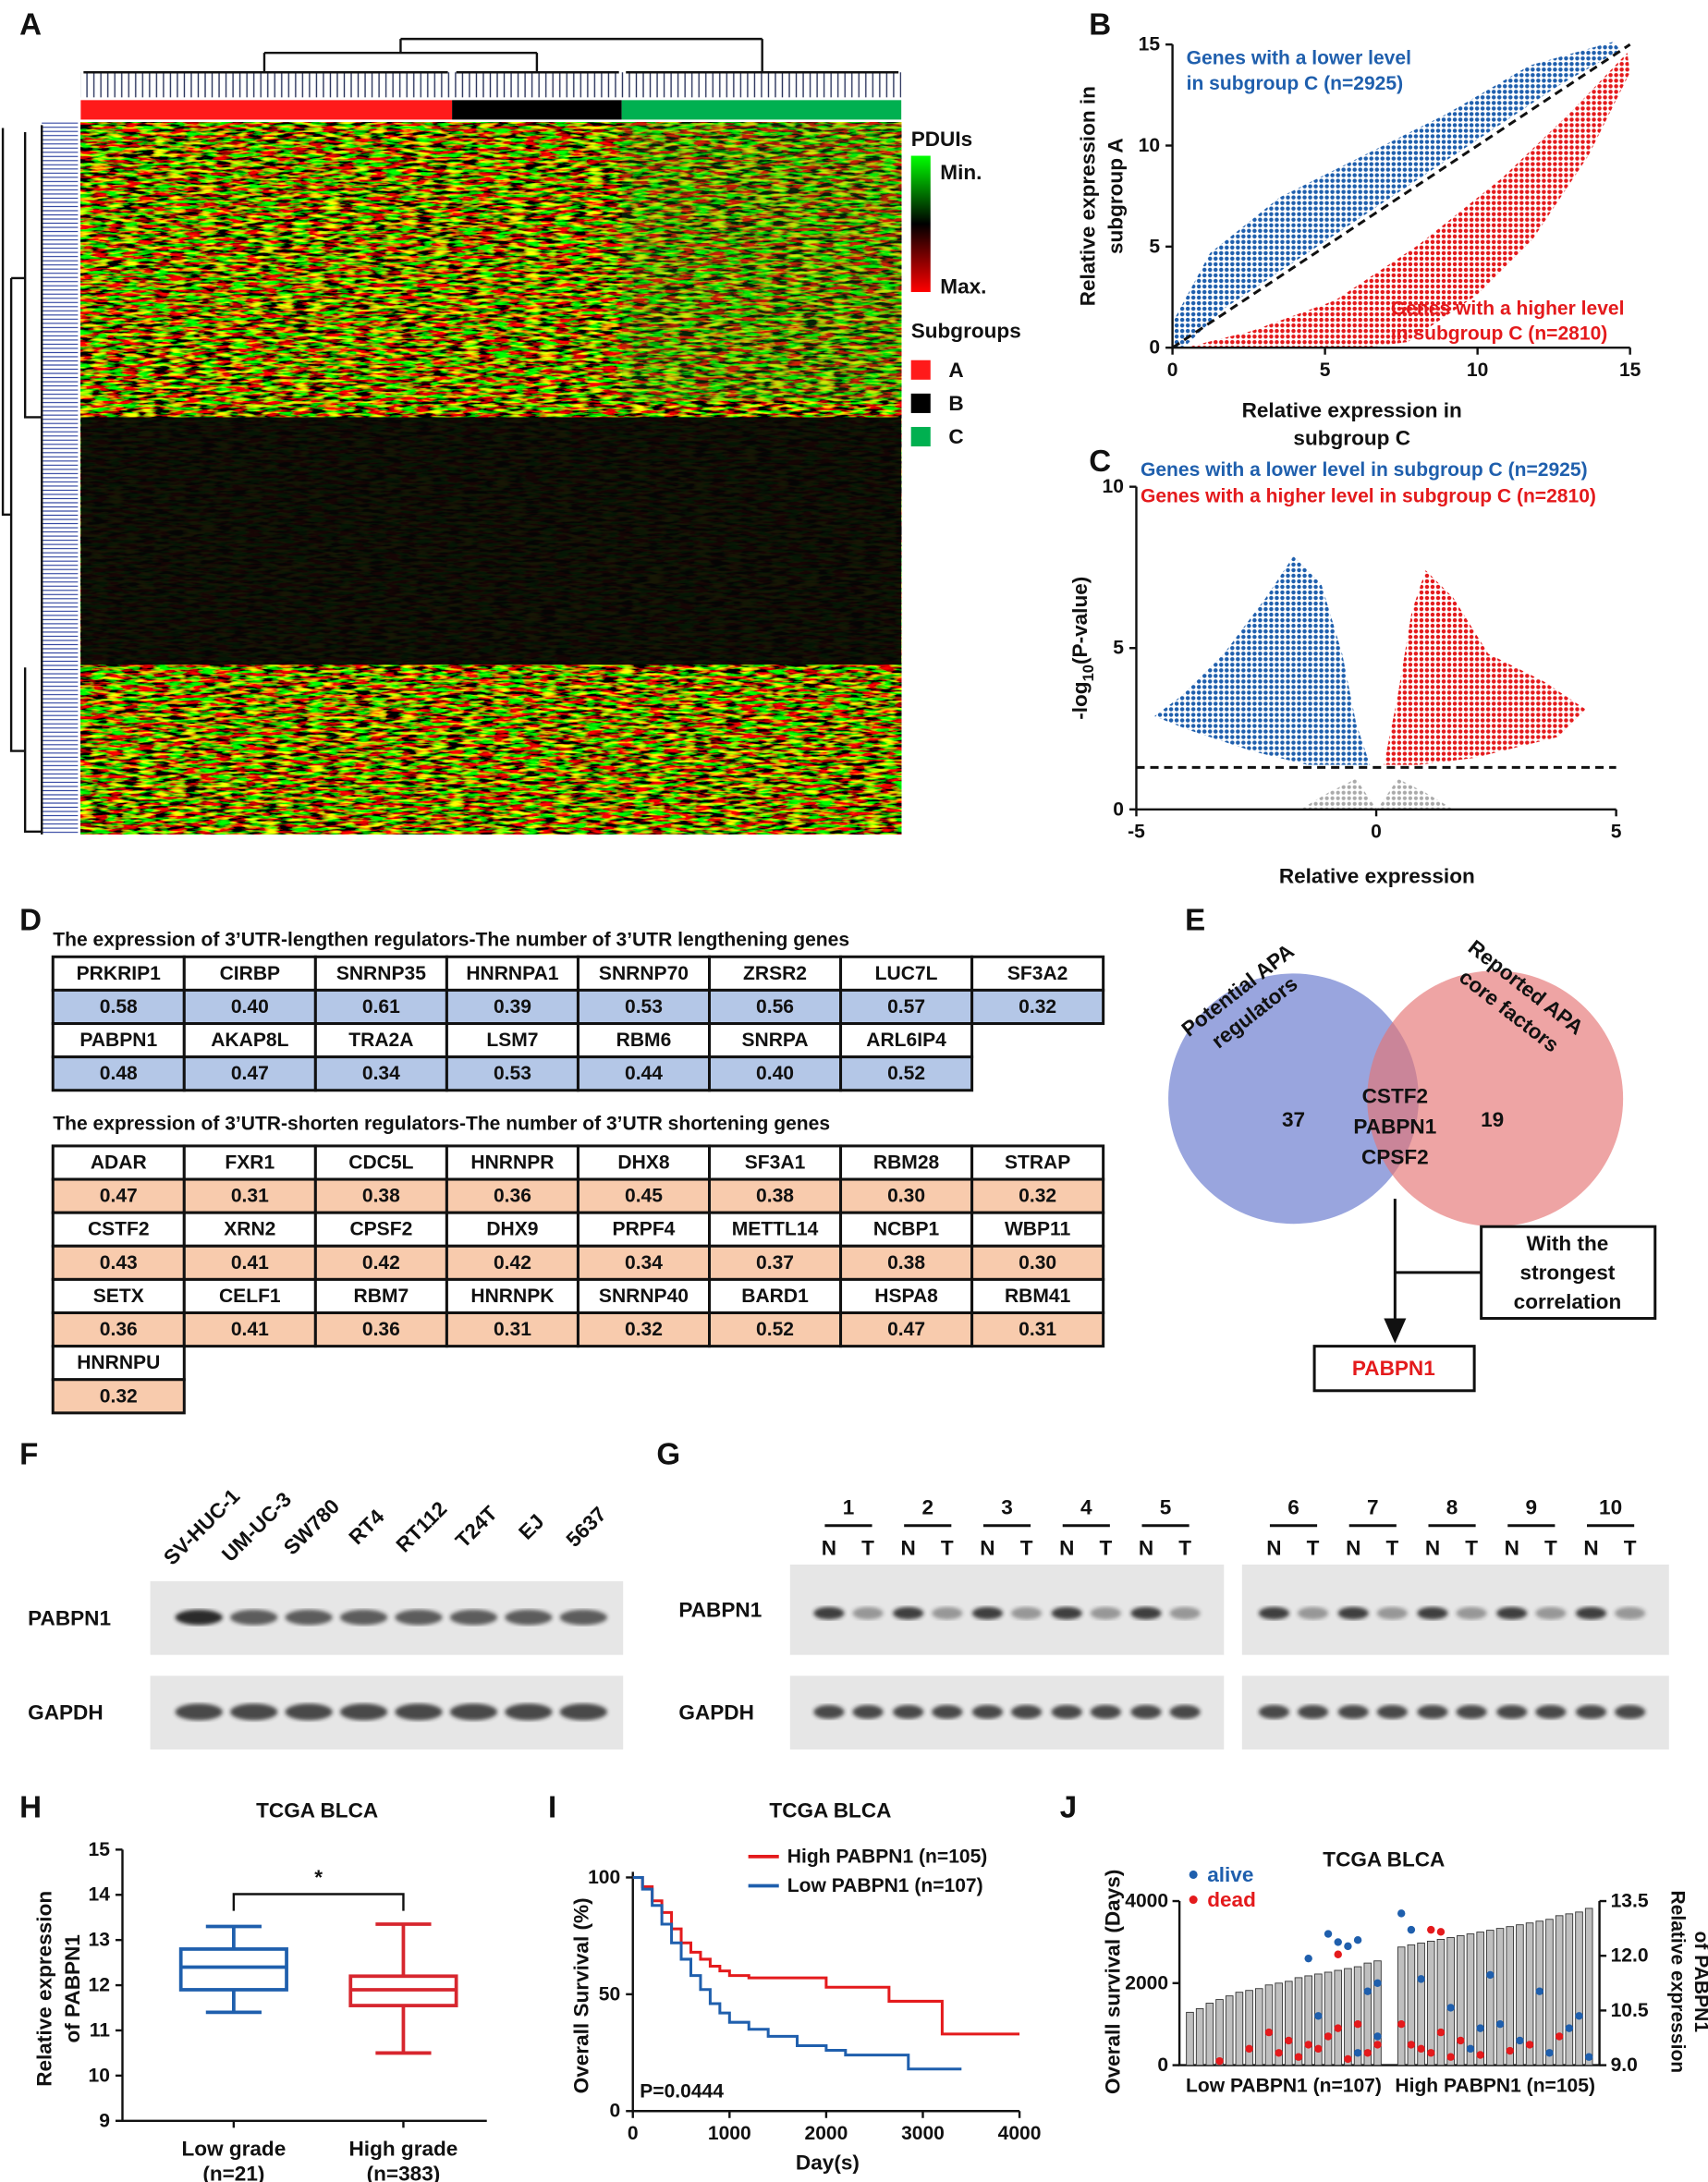  Describe the element at coordinates (774, 1040) in the screenshot. I see `gene-name: SNRPA` at that location.